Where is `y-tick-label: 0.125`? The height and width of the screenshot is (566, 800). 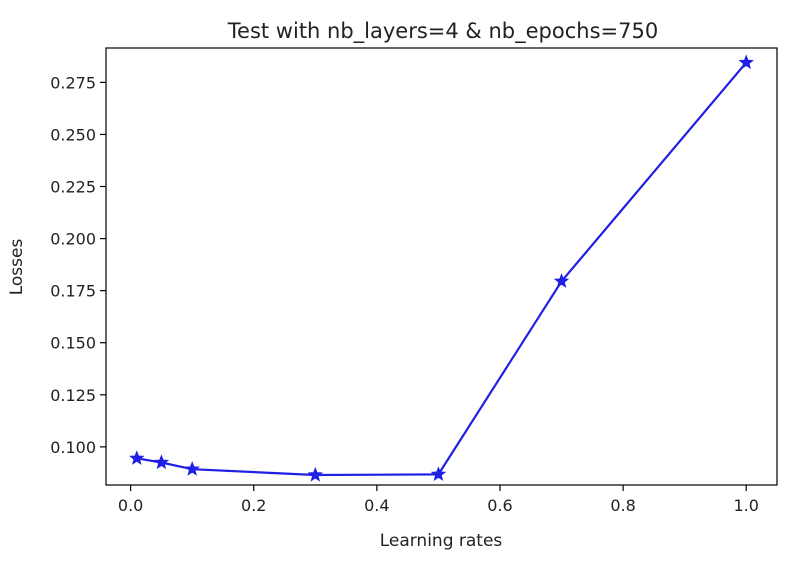
y-tick-label: 0.125 is located at coordinates (73, 395).